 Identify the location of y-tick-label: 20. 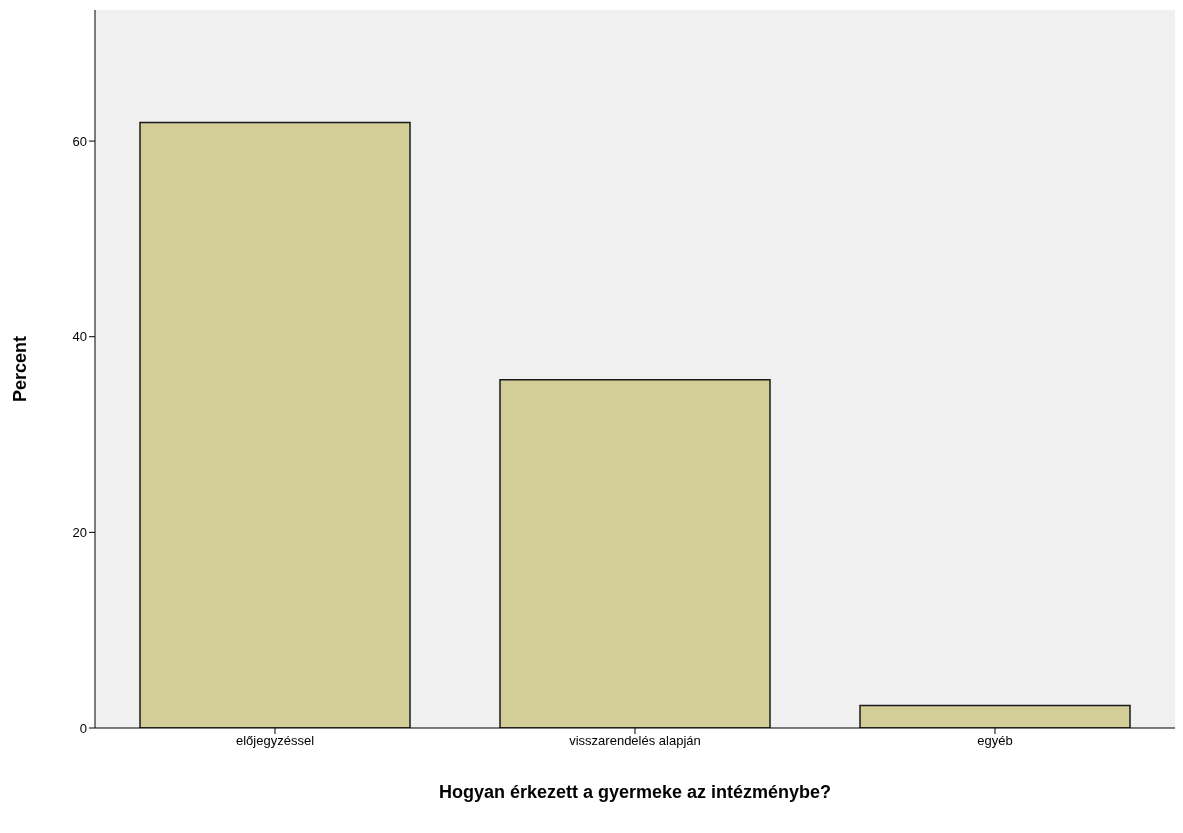
(79, 532).